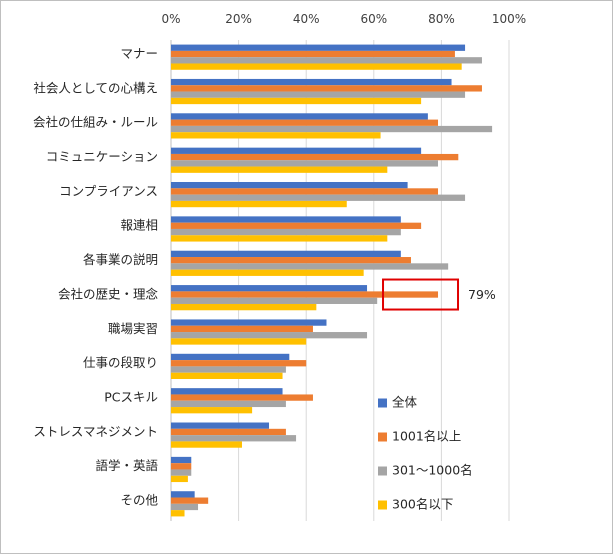 The image size is (613, 555). Describe the element at coordinates (120, 259) in the screenshot. I see `category-label: 各事業の説明` at that location.